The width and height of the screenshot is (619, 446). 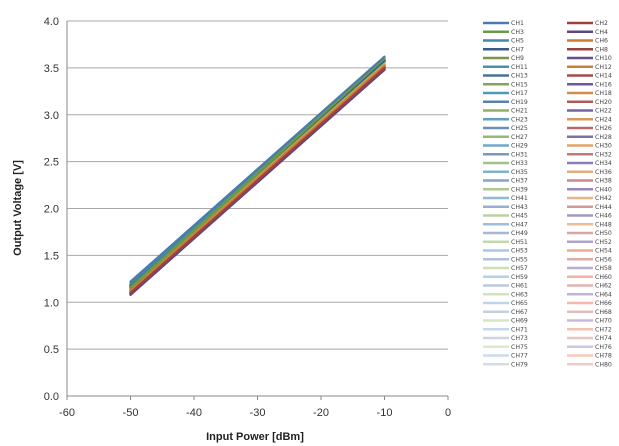 What do you see at coordinates (603, 356) in the screenshot?
I see `legend-label-ch78: CH78` at bounding box center [603, 356].